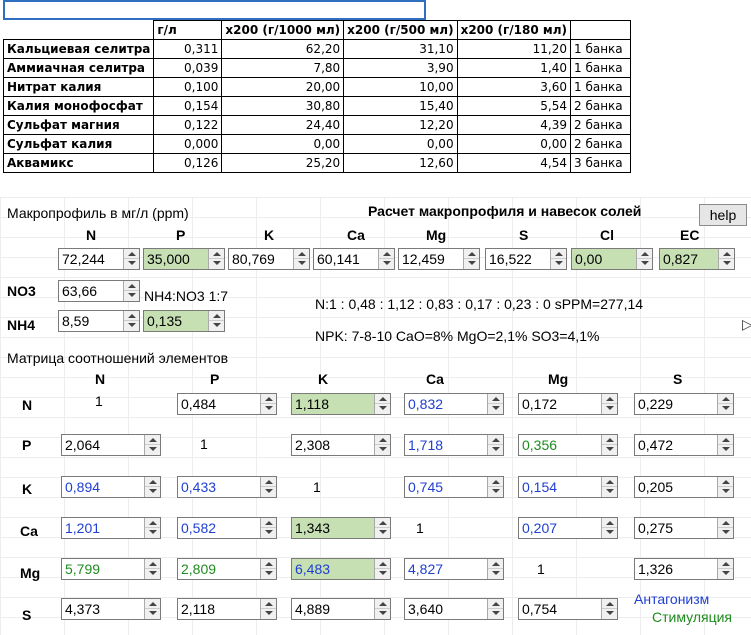 The image size is (751, 635). What do you see at coordinates (684, 528) in the screenshot?
I see `matrix-spinner: 0,275` at bounding box center [684, 528].